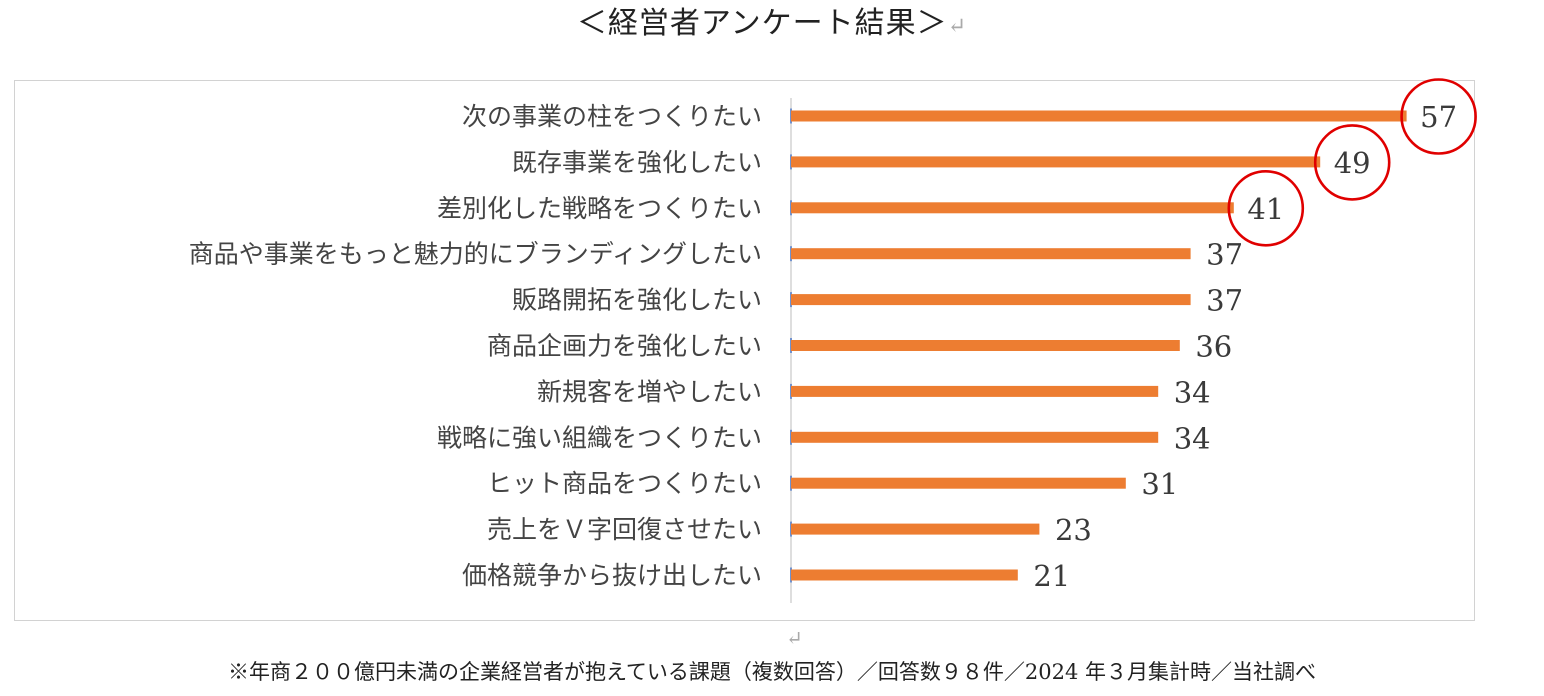 The width and height of the screenshot is (1544, 696). Describe the element at coordinates (612, 575) in the screenshot. I see `category-label: 価格競争から抜け出したい` at that location.